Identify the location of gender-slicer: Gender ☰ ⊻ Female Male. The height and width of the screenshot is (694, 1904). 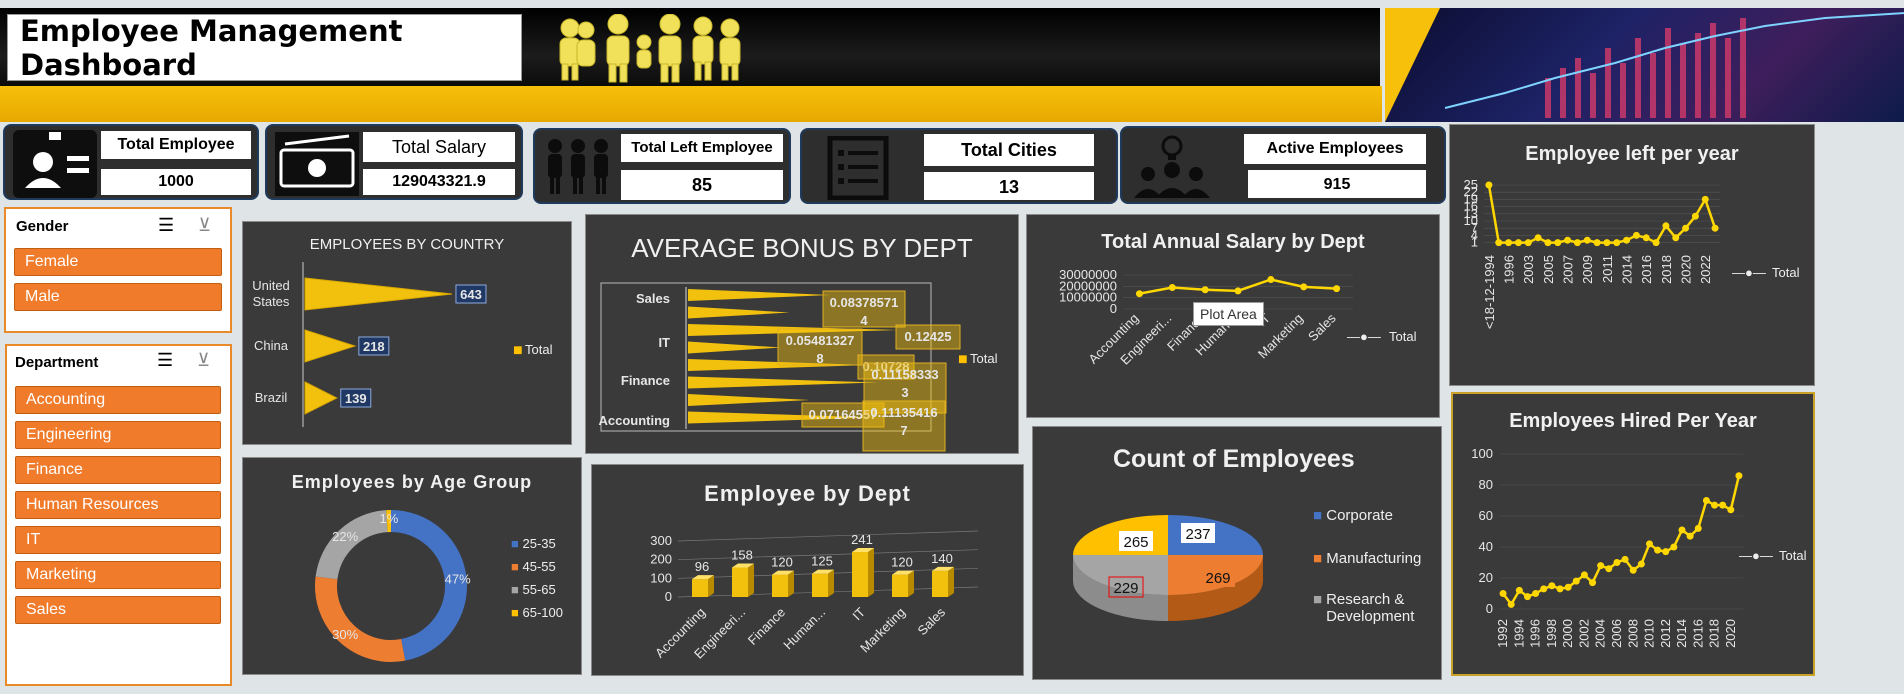
(118, 270).